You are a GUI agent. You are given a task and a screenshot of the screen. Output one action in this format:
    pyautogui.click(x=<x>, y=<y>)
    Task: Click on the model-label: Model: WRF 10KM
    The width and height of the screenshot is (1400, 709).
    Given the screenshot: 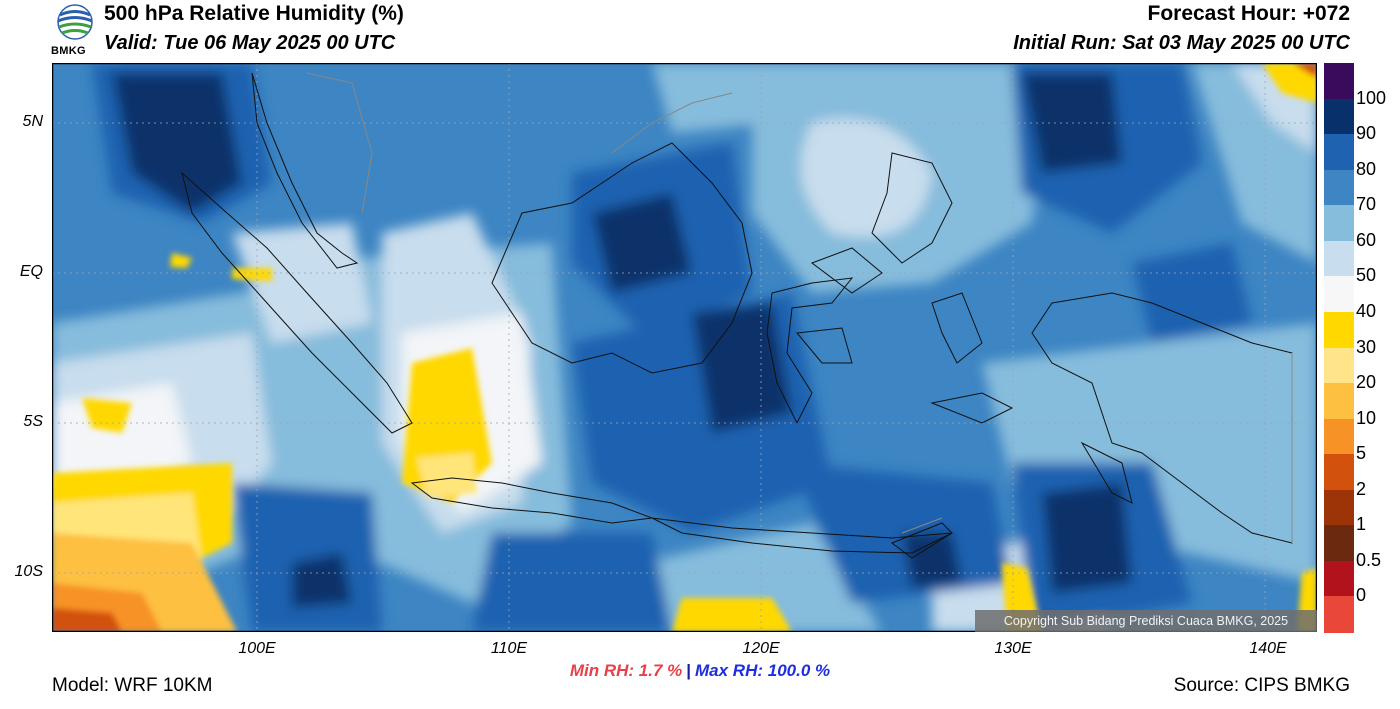 What is the action you would take?
    pyautogui.click(x=132, y=685)
    